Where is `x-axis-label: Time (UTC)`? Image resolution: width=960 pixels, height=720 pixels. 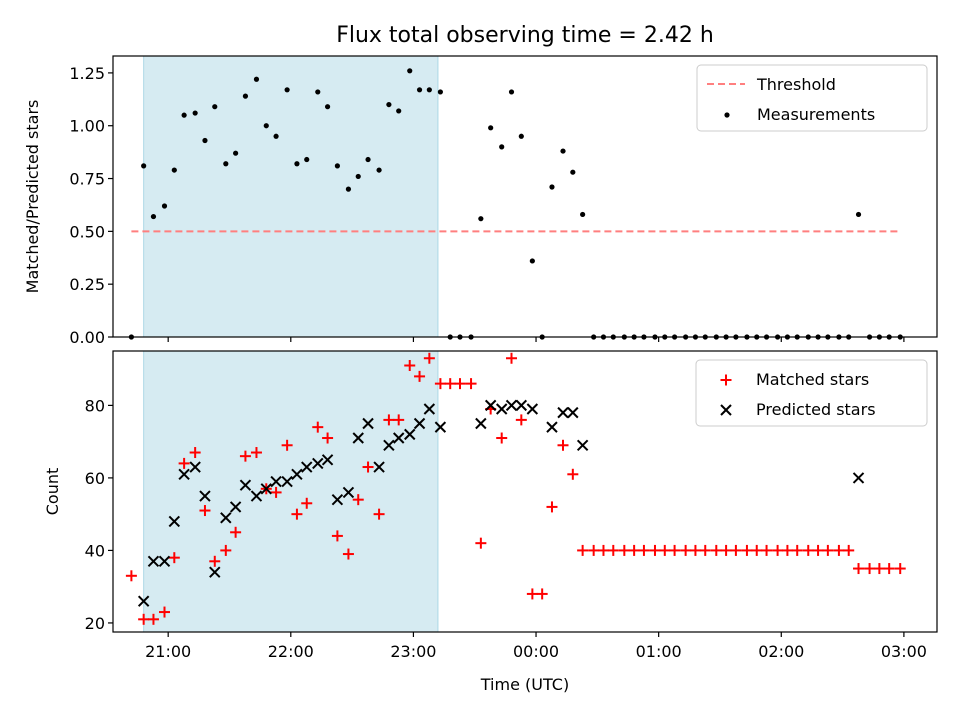
x-axis-label: Time (UTC) is located at coordinates (524, 684).